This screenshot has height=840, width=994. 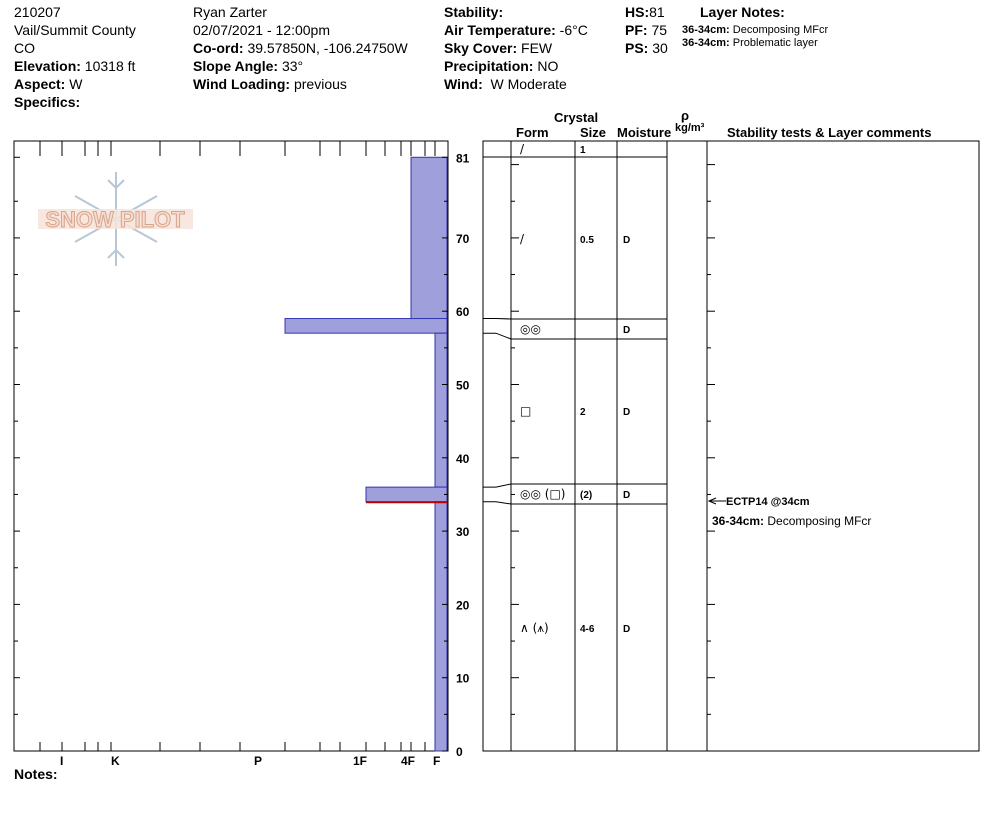 What do you see at coordinates (236, 66) in the screenshot?
I see `slope-label: Slope Angle:` at bounding box center [236, 66].